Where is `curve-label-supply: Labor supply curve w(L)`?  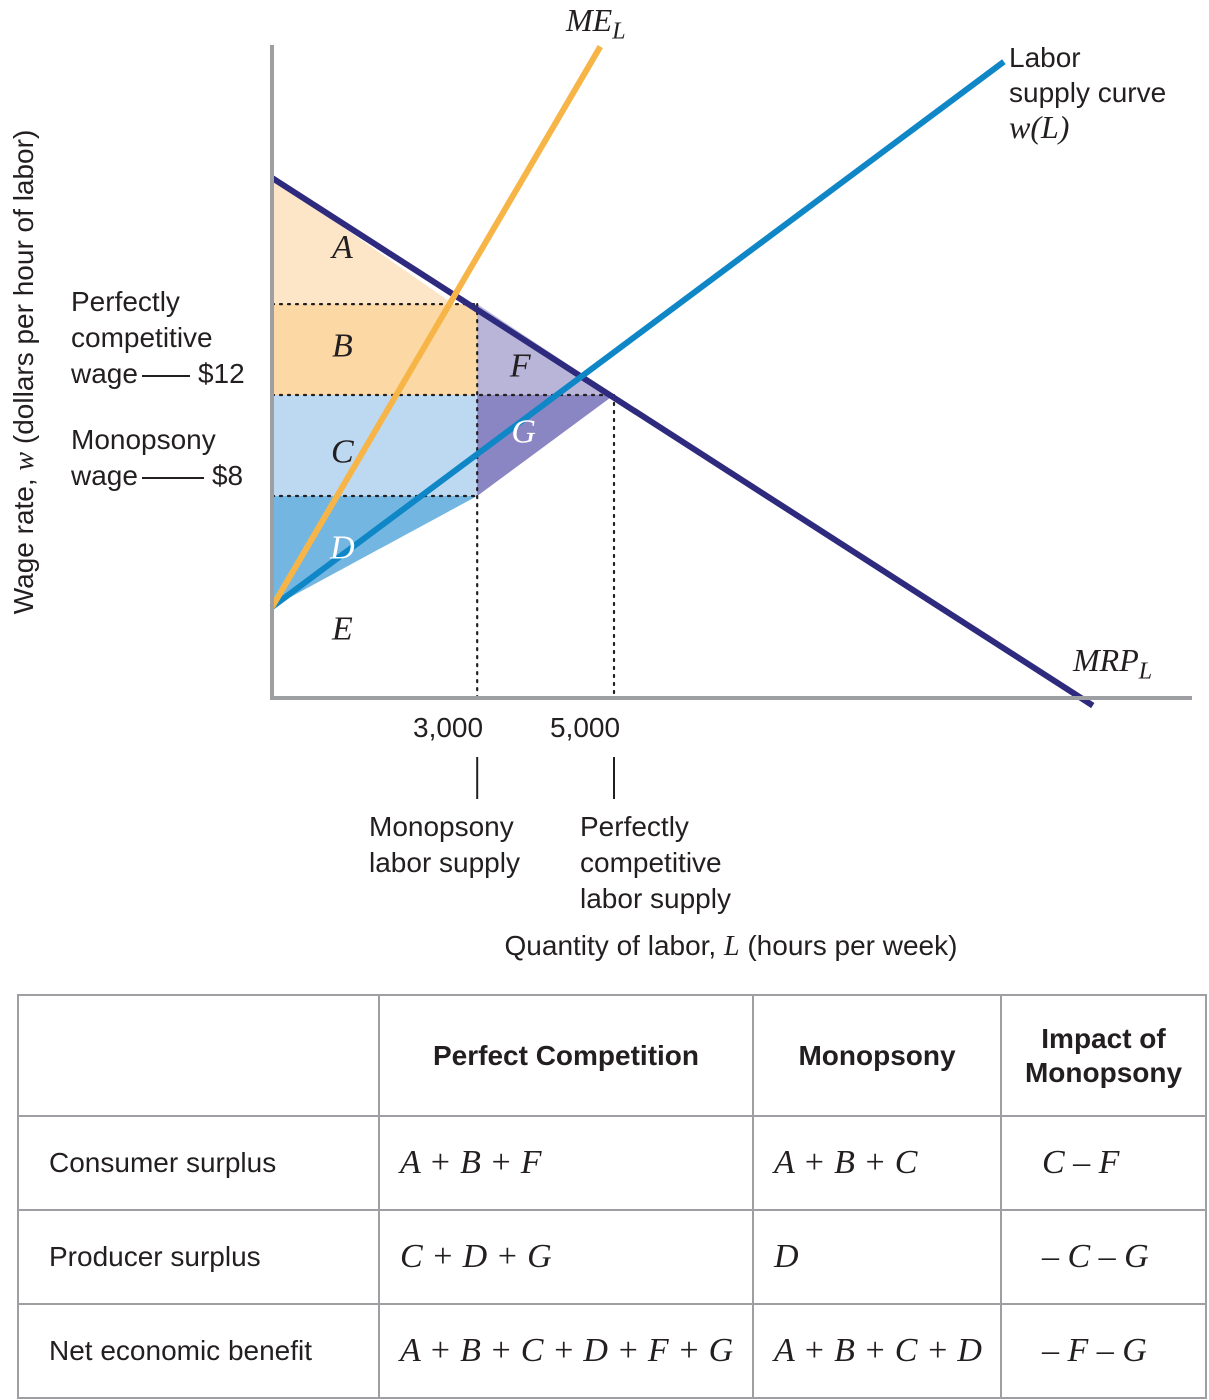
curve-label-supply: Labor supply curve w(L) is located at coordinates (1087, 92).